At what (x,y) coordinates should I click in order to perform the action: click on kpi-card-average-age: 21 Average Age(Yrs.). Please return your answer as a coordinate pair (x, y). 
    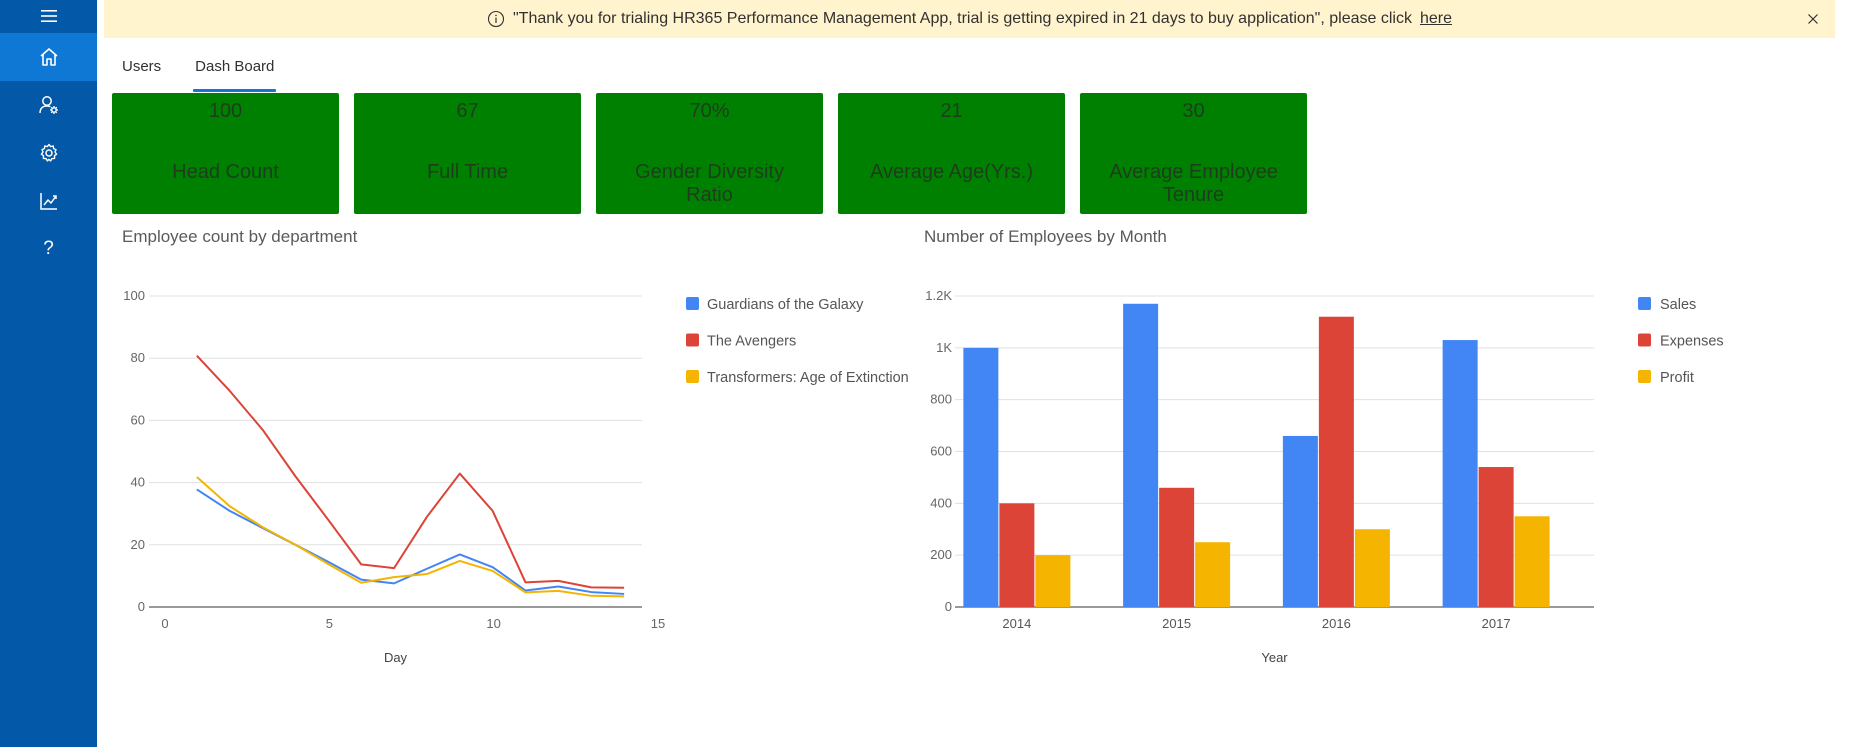
    Looking at the image, I should click on (951, 153).